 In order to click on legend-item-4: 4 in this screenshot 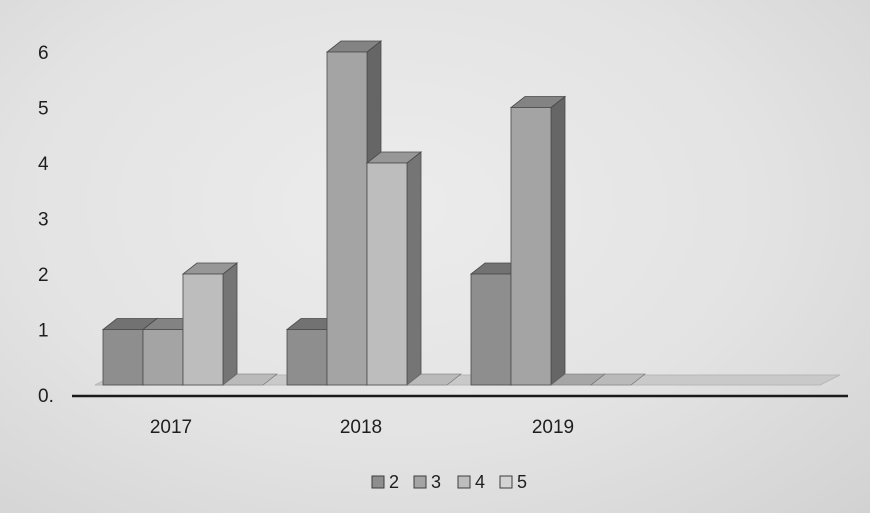, I will do `click(471, 482)`.